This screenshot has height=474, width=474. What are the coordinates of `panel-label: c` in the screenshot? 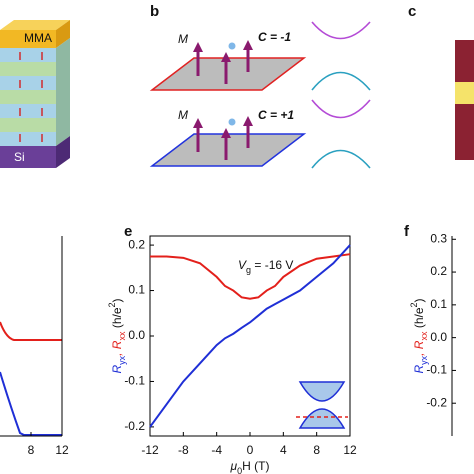 It's located at (412, 11).